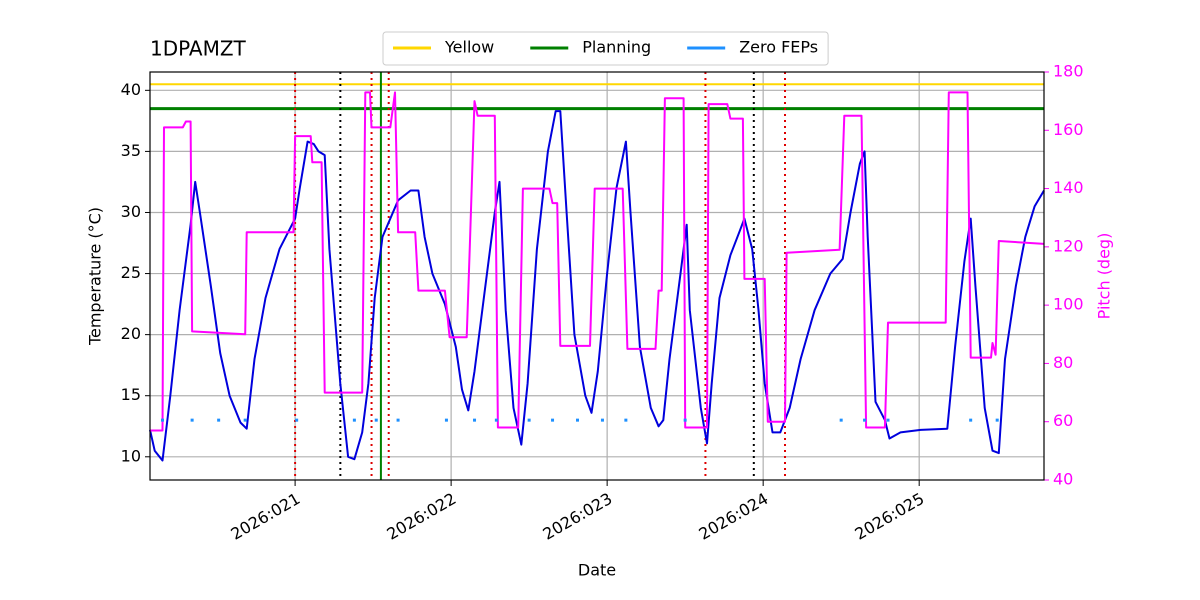  What do you see at coordinates (1063, 362) in the screenshot?
I see `y2-tick-label: 80` at bounding box center [1063, 362].